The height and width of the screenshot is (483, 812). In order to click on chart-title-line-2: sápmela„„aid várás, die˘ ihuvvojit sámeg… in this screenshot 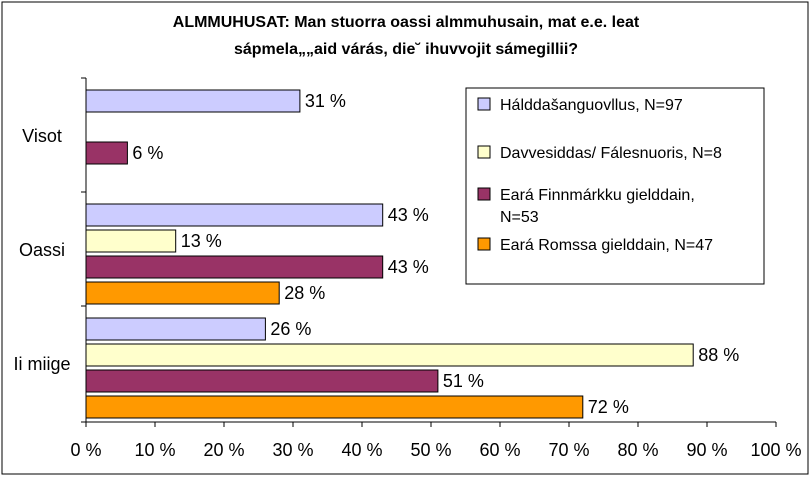, I will do `click(406, 49)`.